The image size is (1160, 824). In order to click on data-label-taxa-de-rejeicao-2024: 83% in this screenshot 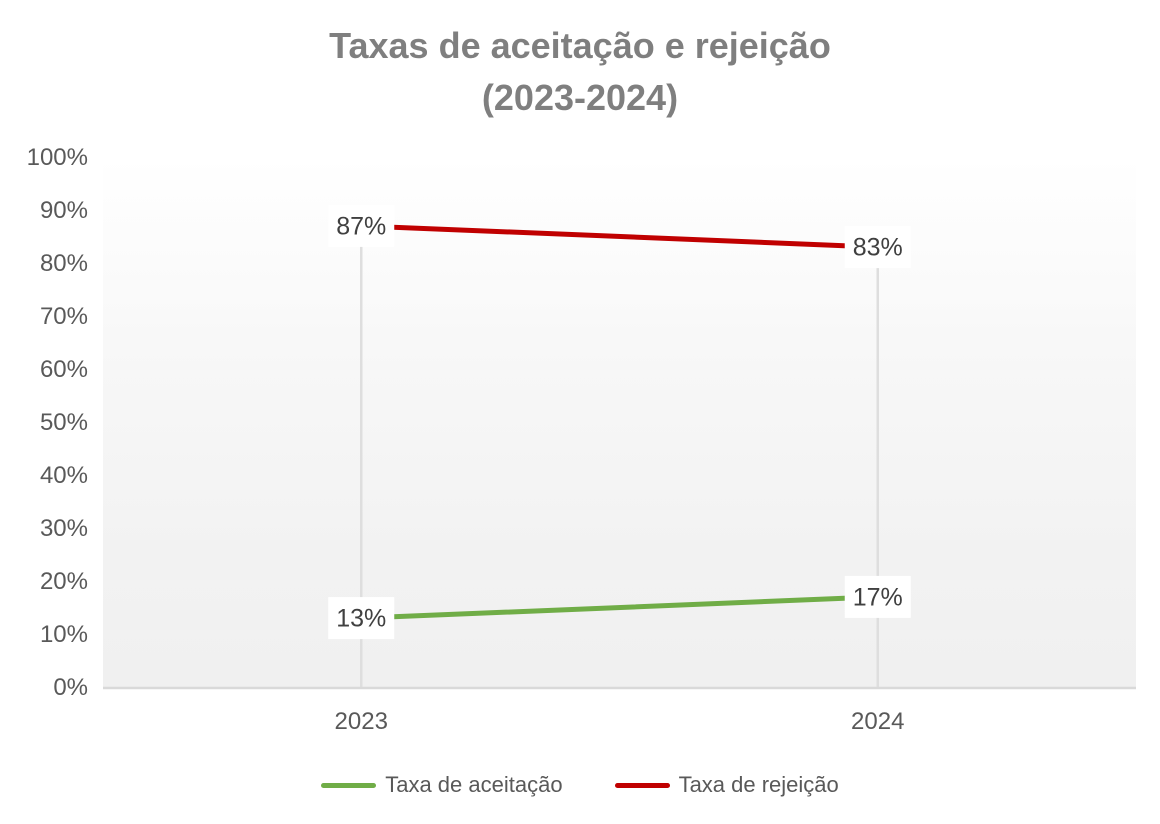, I will do `click(878, 248)`.